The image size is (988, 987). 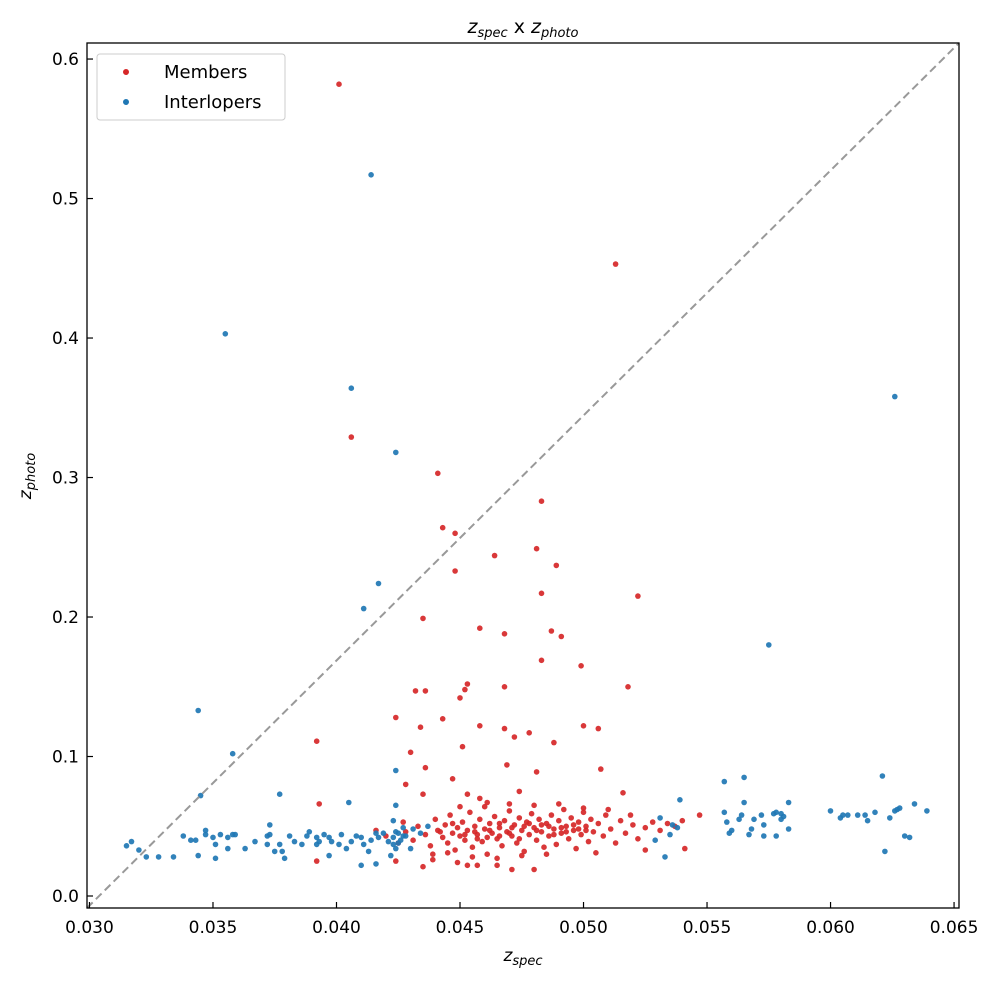 What do you see at coordinates (65, 200) in the screenshot?
I see `y-tick-label: 0.5` at bounding box center [65, 200].